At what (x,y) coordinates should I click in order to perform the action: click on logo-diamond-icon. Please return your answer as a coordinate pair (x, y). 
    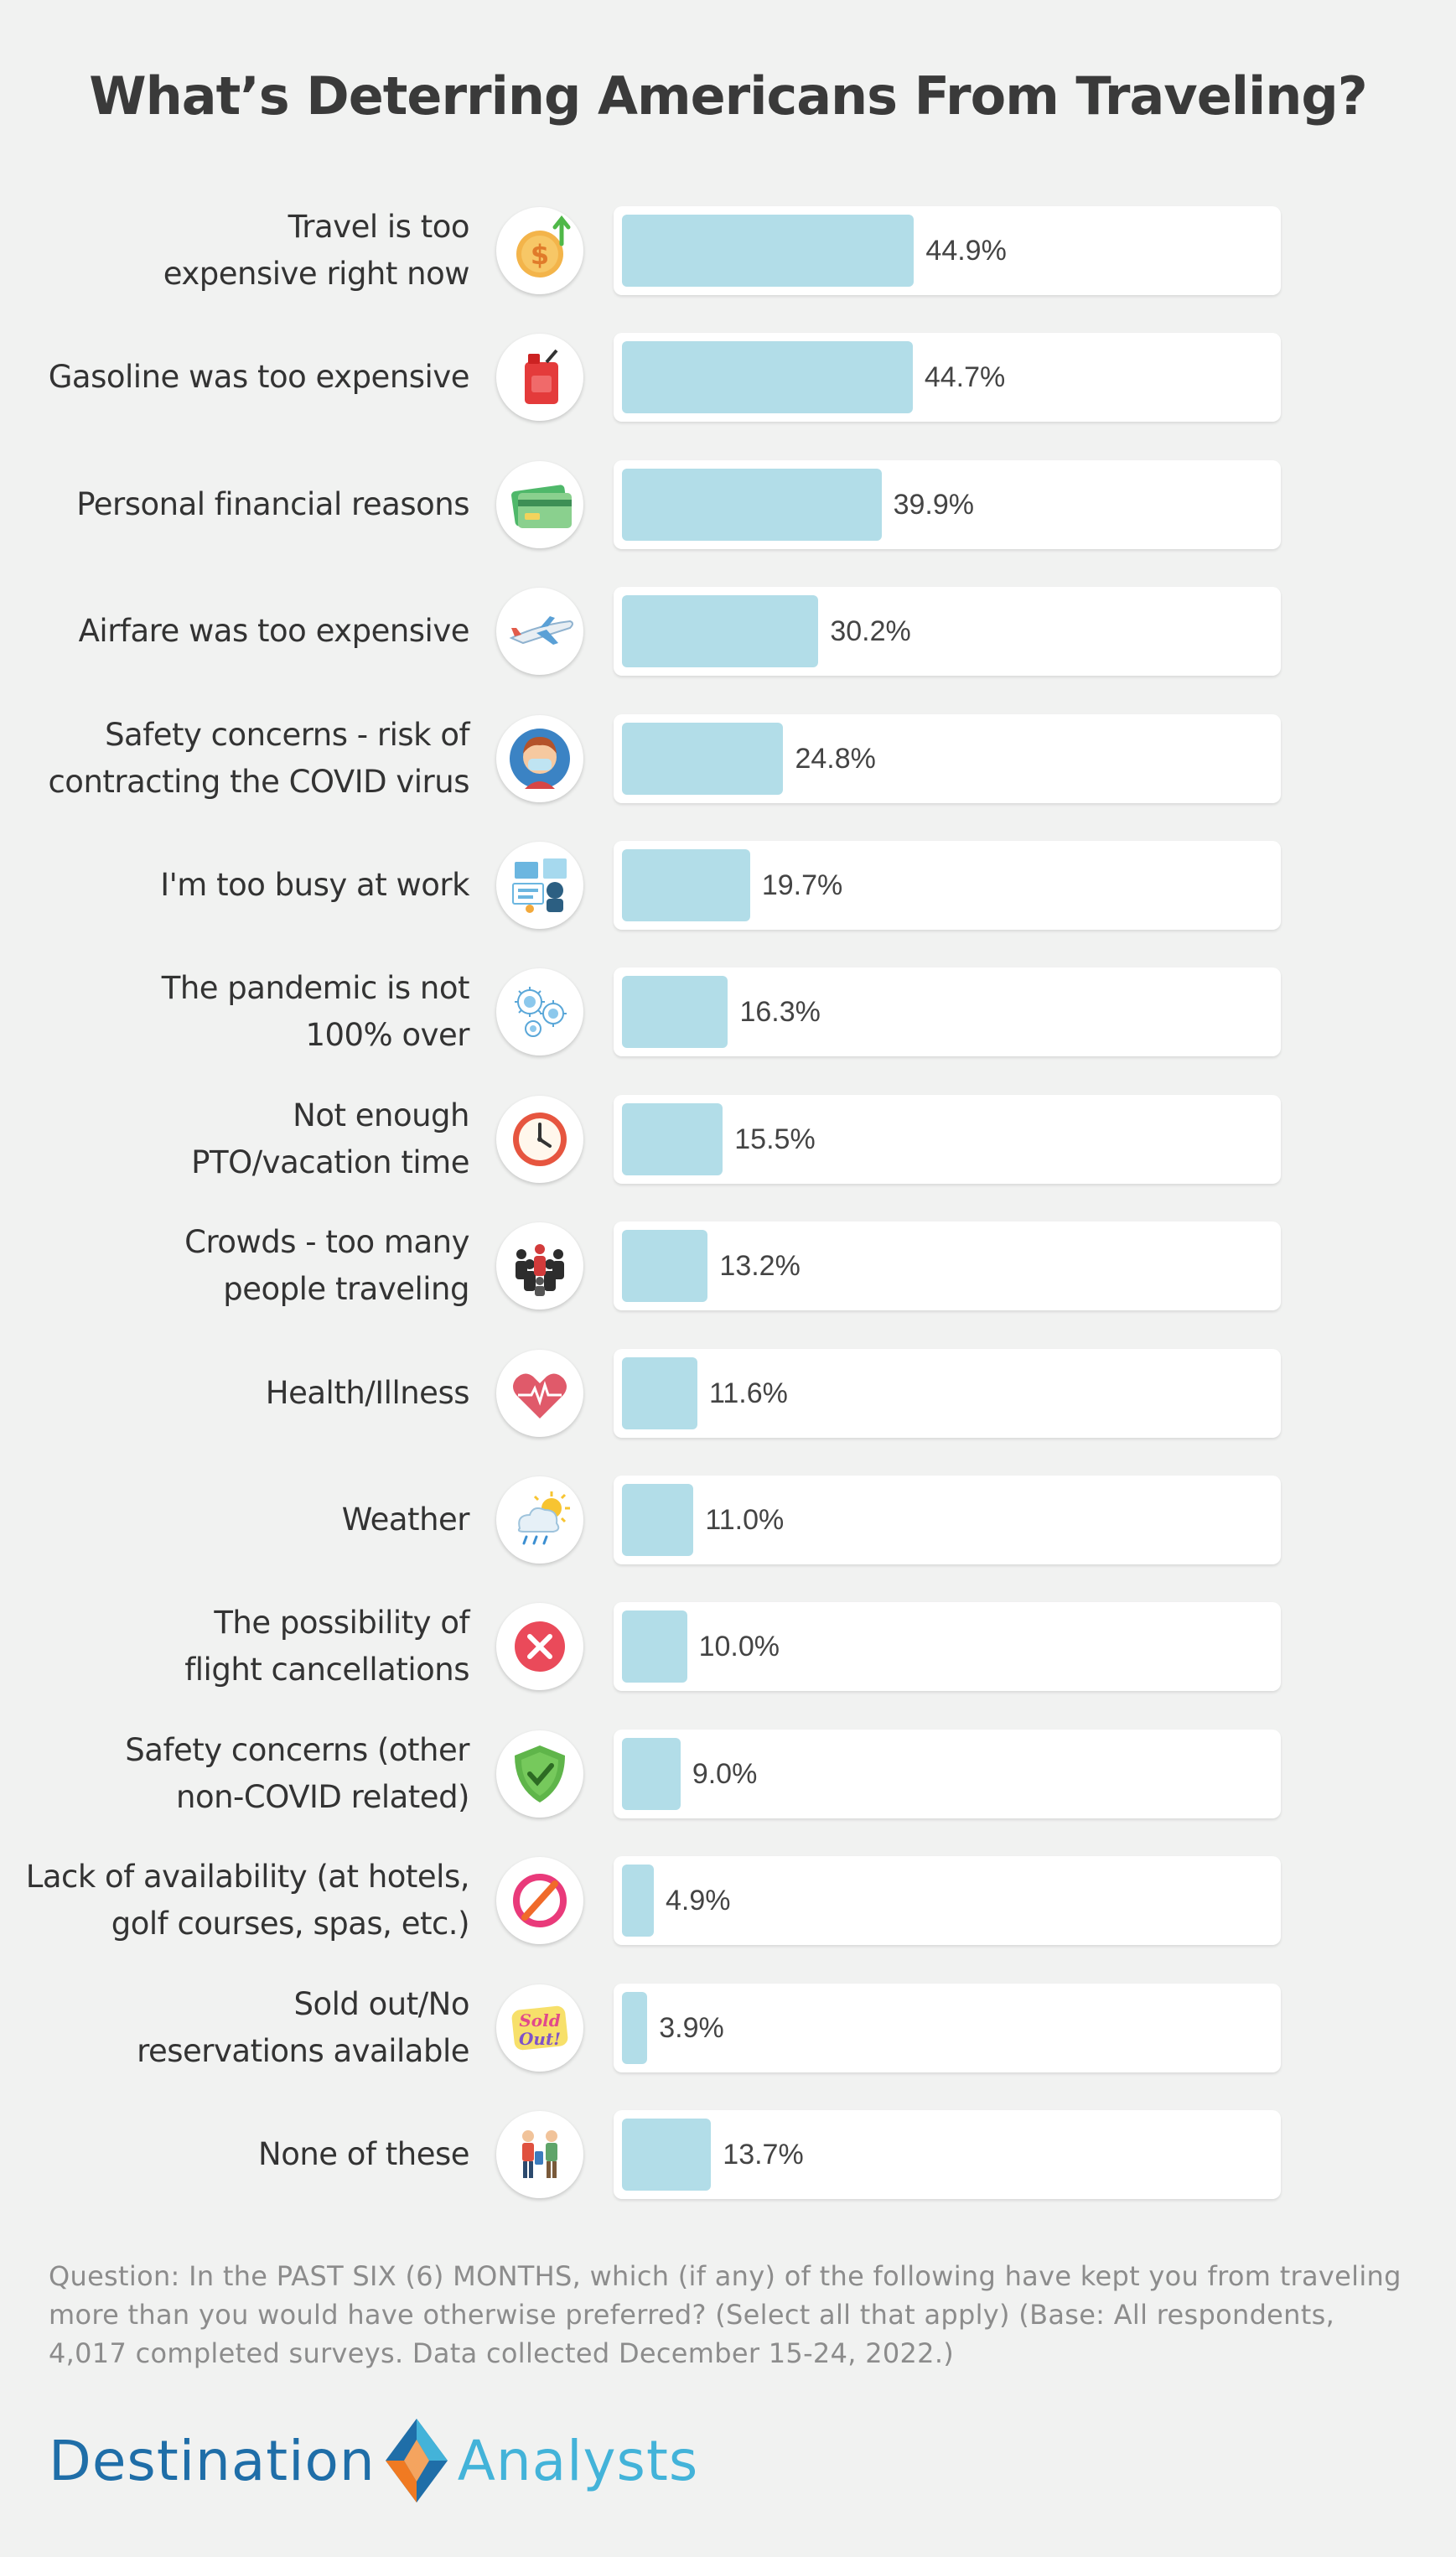
    Looking at the image, I should click on (416, 2461).